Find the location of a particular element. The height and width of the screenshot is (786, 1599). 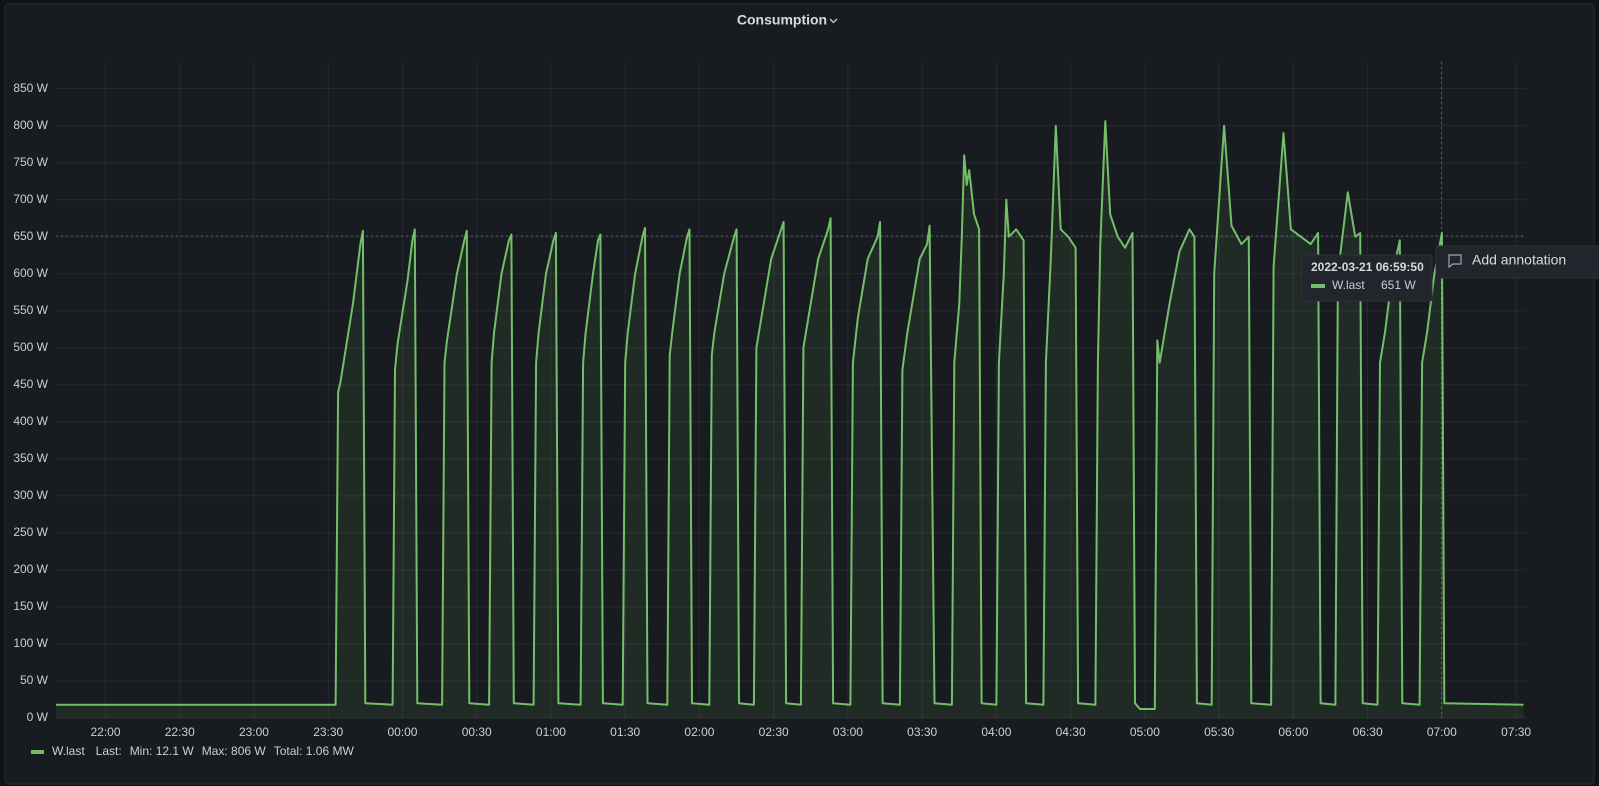

x-tick-label: 02:00 is located at coordinates (699, 732).